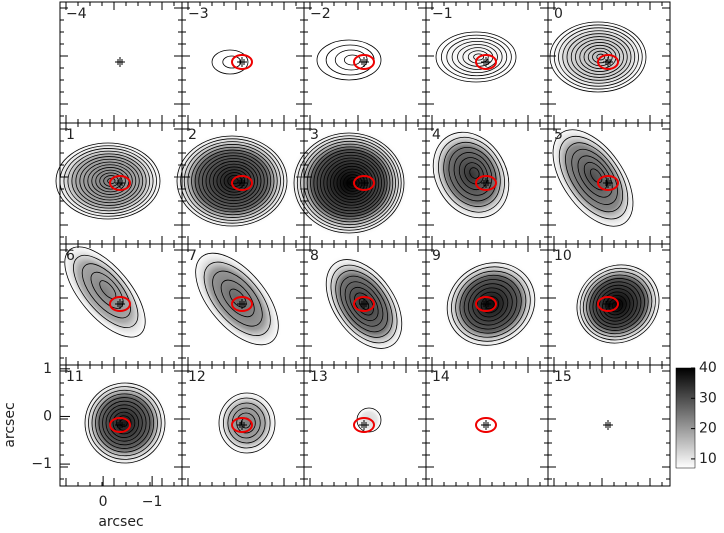  I want to click on panel: 2, so click(238, 183).